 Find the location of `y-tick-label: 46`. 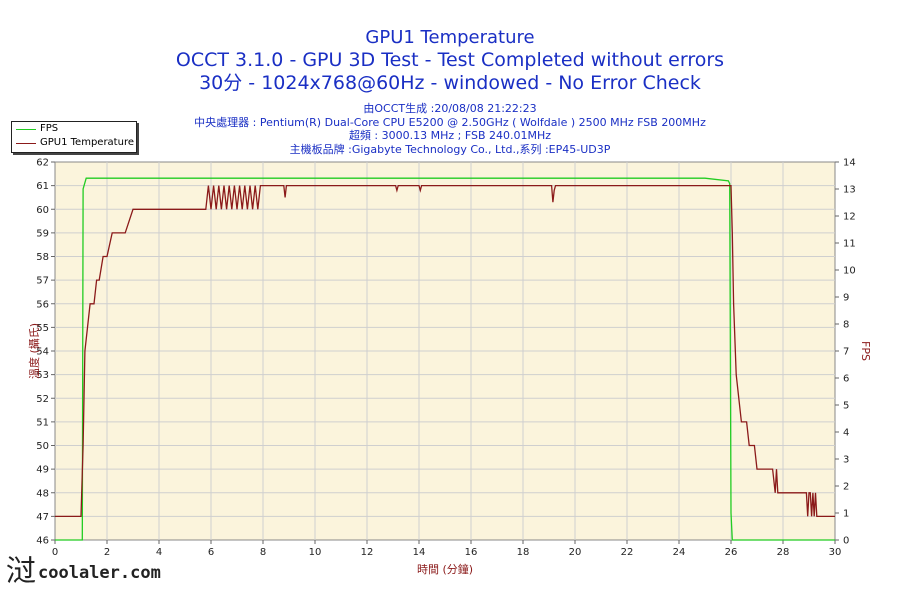

y-tick-label: 46 is located at coordinates (42, 541).